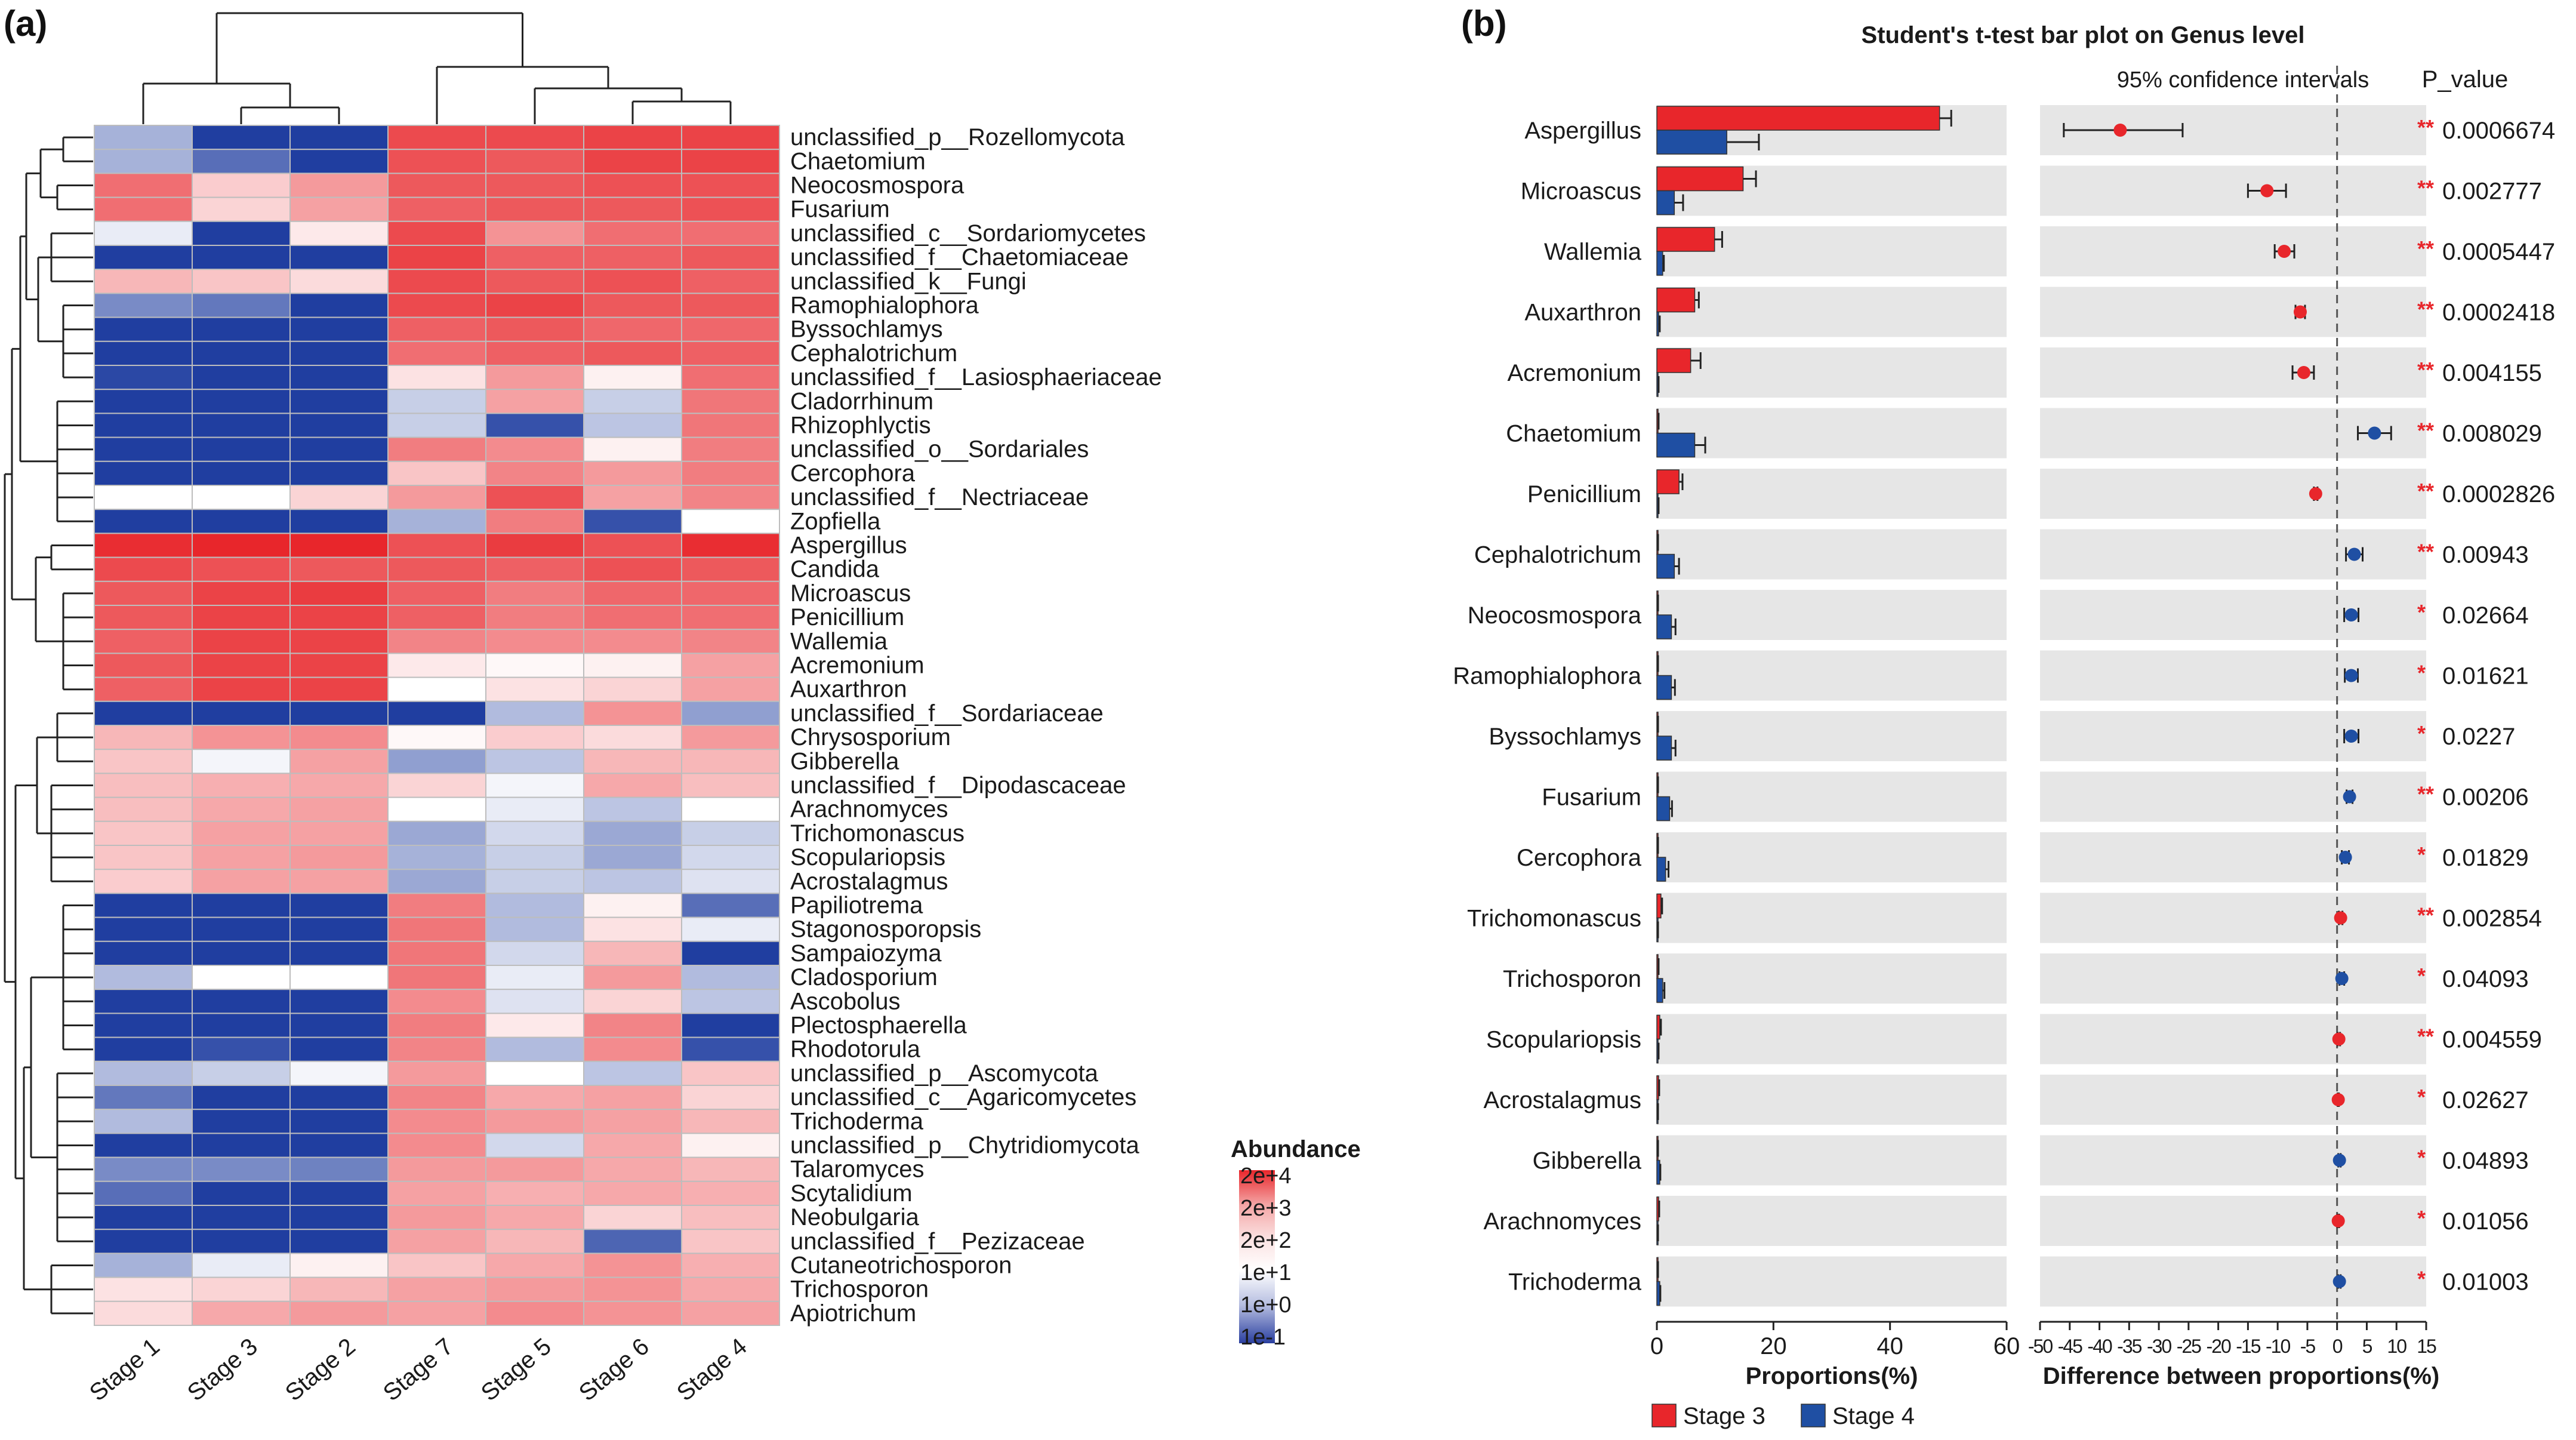 The height and width of the screenshot is (1440, 2576). Describe the element at coordinates (958, 786) in the screenshot. I see `heatmap-row-label: unclassified_f__Dipodascaceae` at that location.